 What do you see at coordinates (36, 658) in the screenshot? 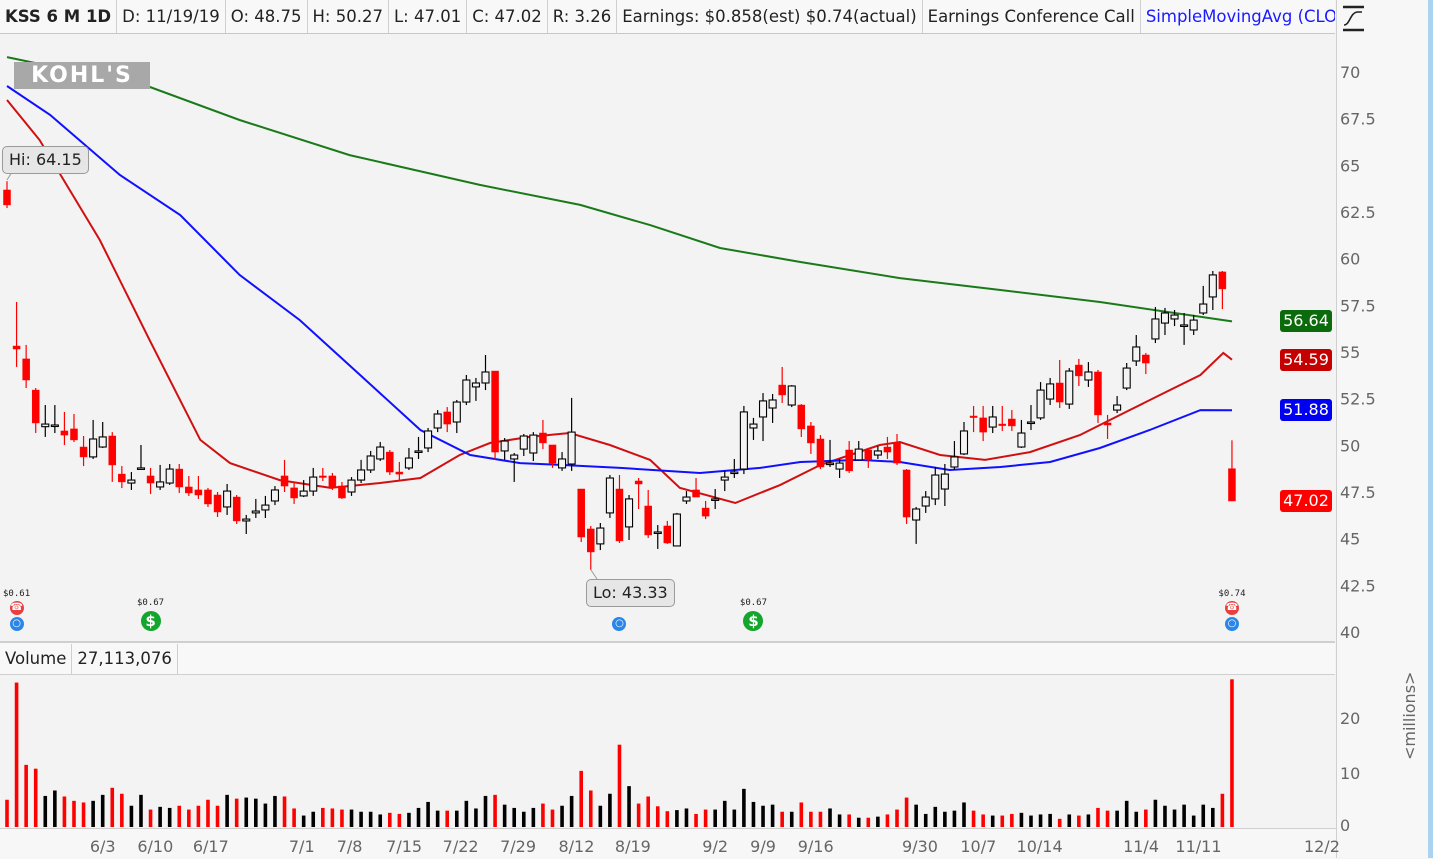
I see `volume-label: Volume` at bounding box center [36, 658].